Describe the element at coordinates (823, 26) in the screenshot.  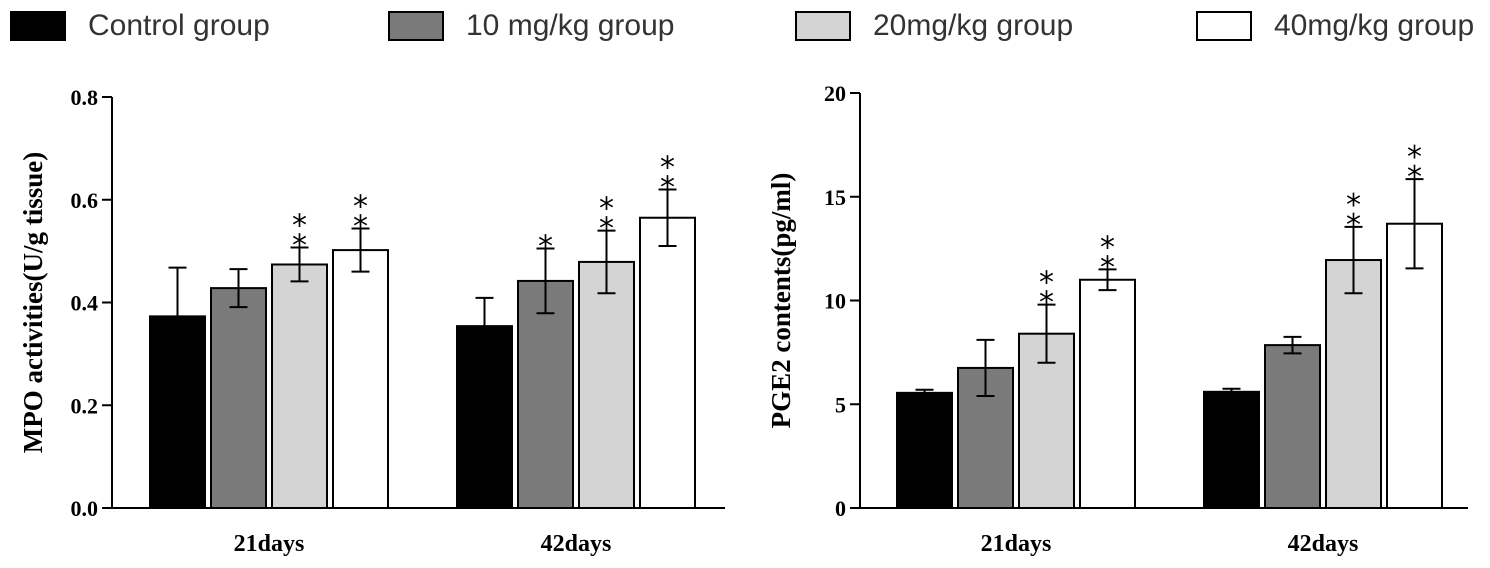
I see `legend-swatch-20mg` at that location.